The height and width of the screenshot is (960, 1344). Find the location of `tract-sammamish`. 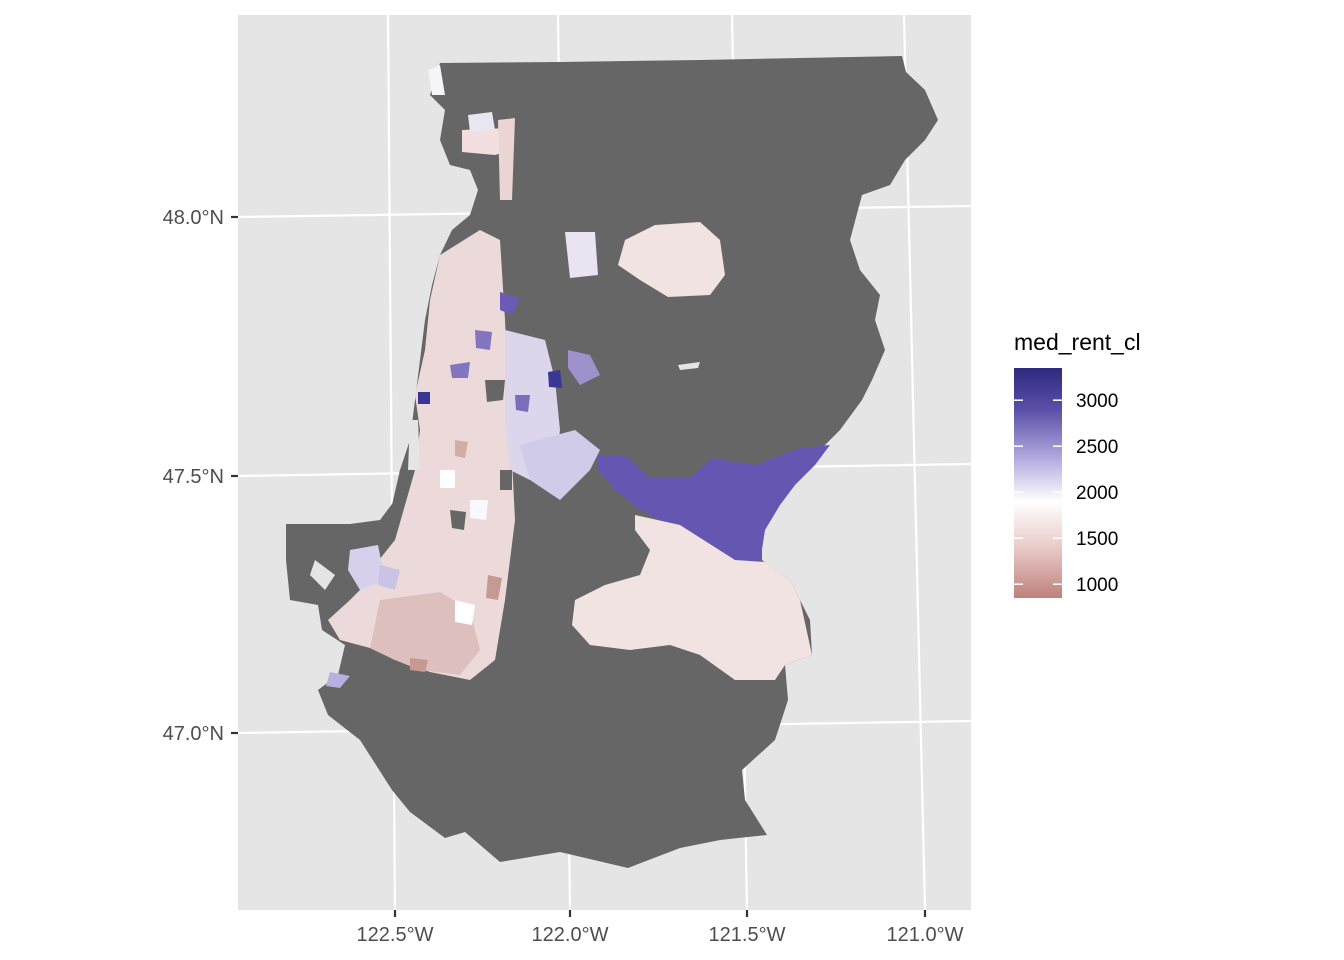

tract-sammamish is located at coordinates (560, 465).